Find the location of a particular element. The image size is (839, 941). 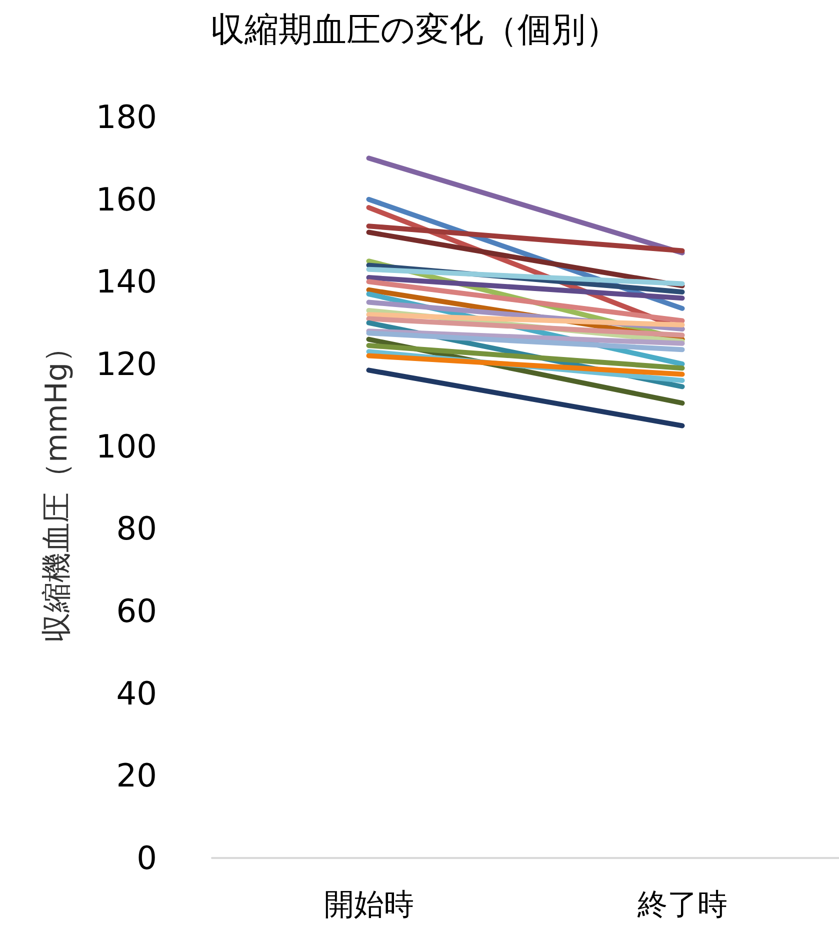

y-tick-label: 80 is located at coordinates (136, 529).